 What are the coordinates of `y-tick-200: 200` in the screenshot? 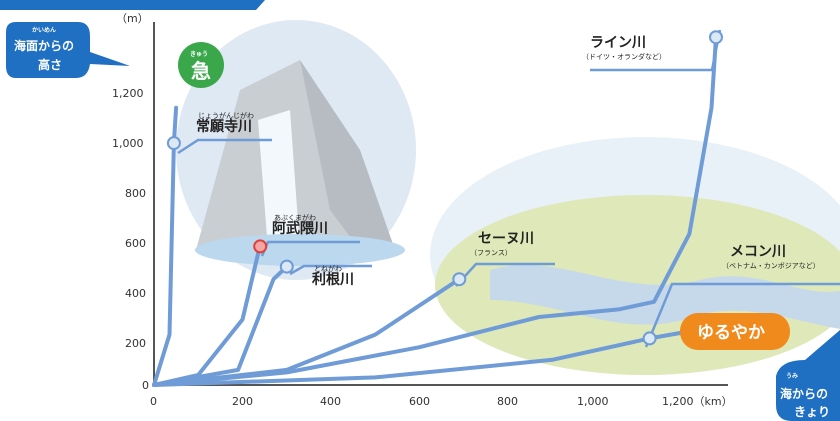 It's located at (135, 343).